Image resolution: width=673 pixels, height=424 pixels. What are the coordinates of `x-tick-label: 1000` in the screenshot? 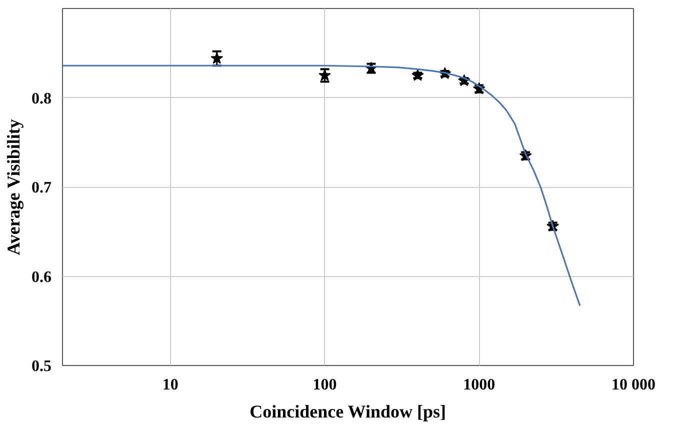 It's located at (479, 385).